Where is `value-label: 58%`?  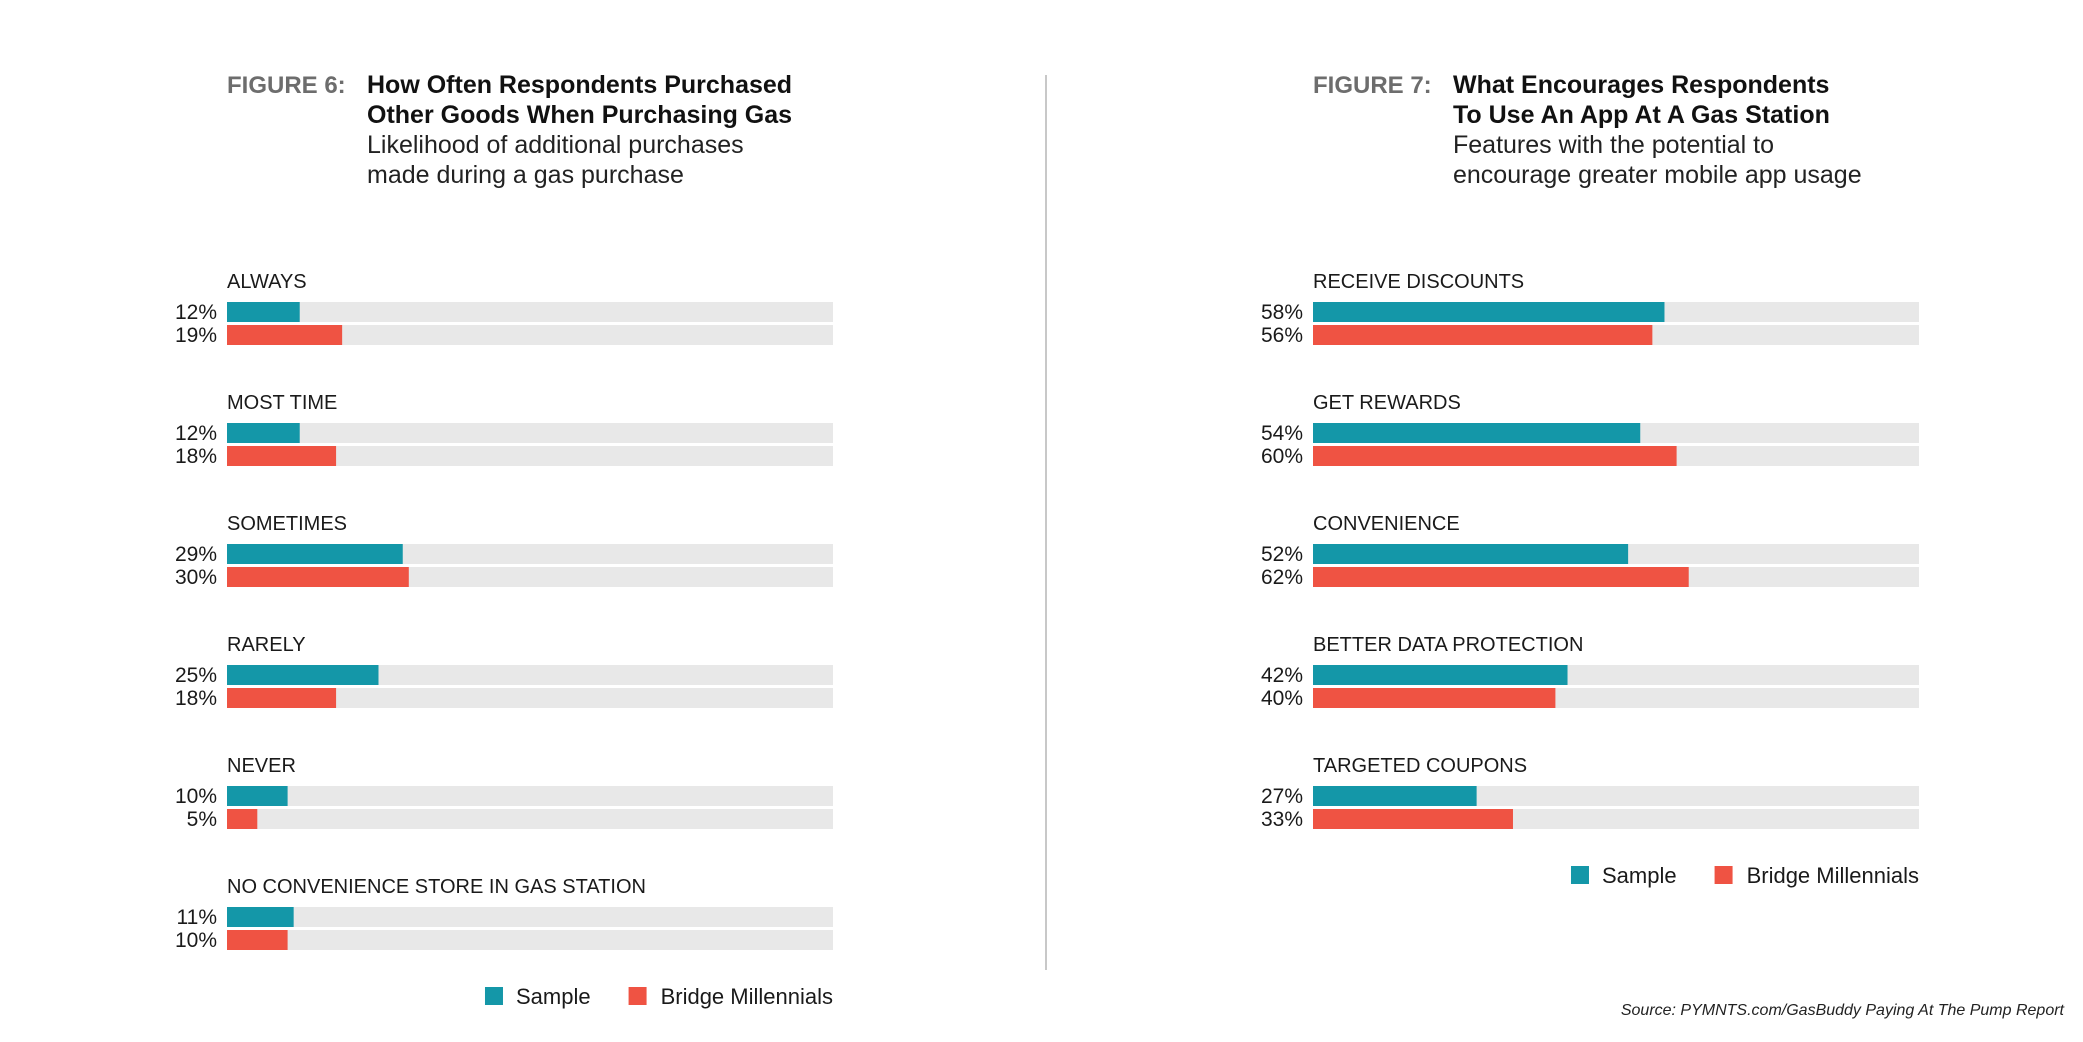
value-label: 58% is located at coordinates (1282, 312).